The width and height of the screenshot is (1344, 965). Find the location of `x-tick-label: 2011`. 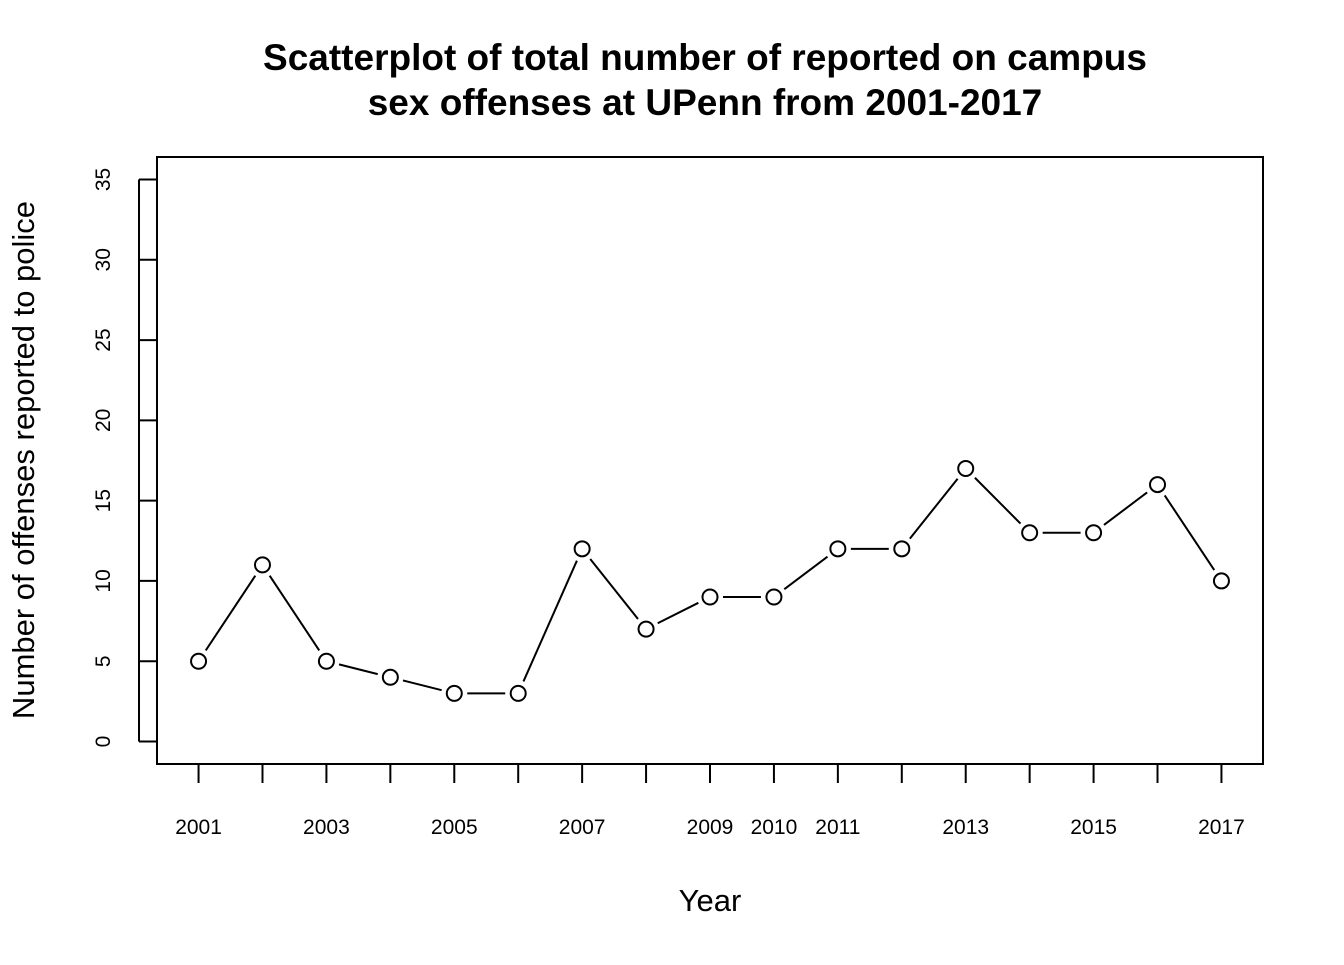

x-tick-label: 2011 is located at coordinates (837, 827).